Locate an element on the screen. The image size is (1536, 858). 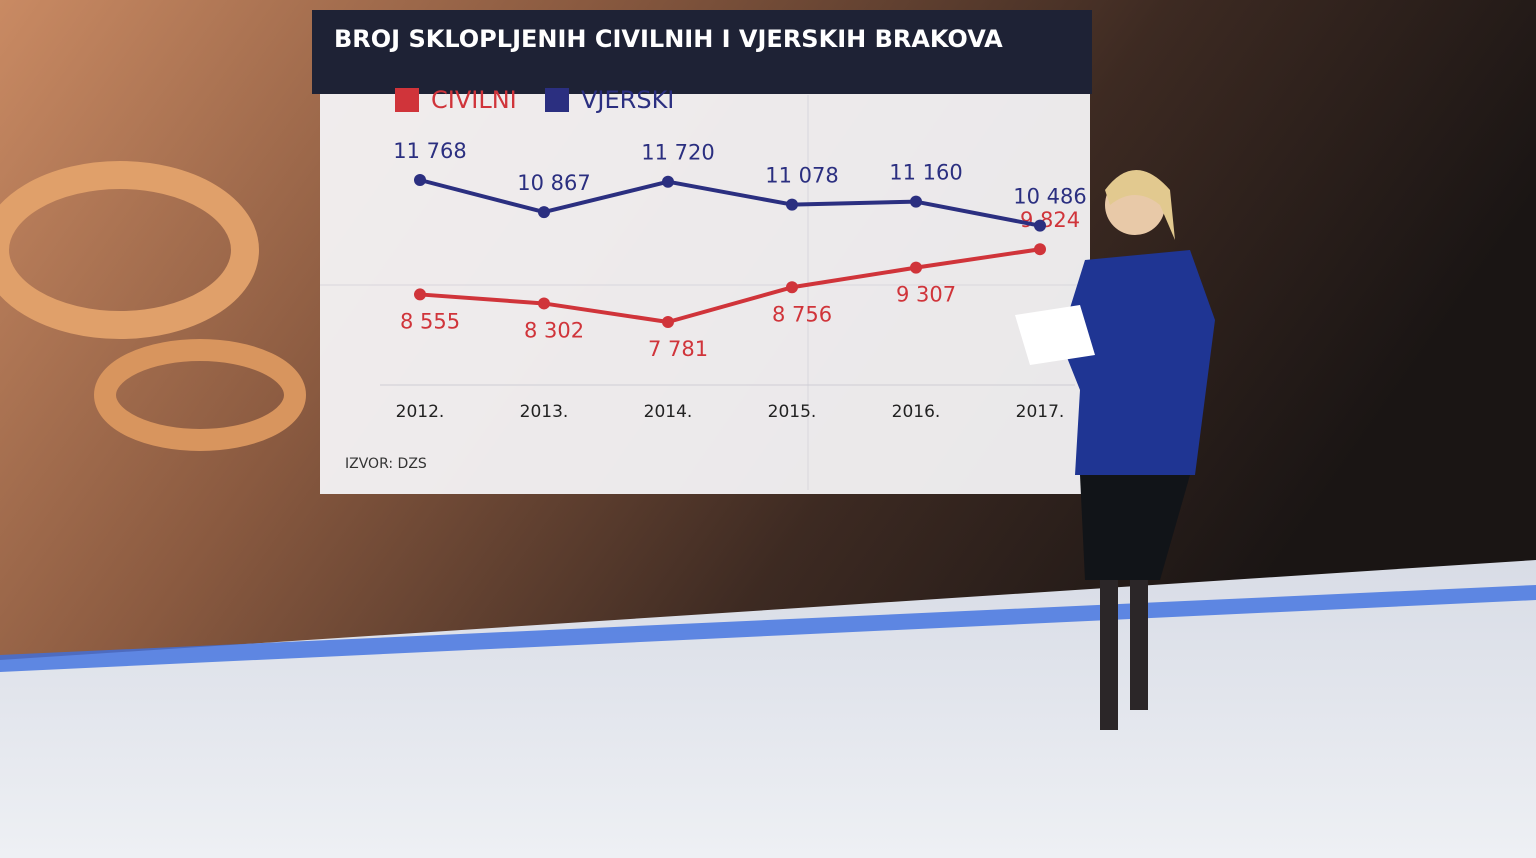
data-label: 11 768 is located at coordinates (429, 151).